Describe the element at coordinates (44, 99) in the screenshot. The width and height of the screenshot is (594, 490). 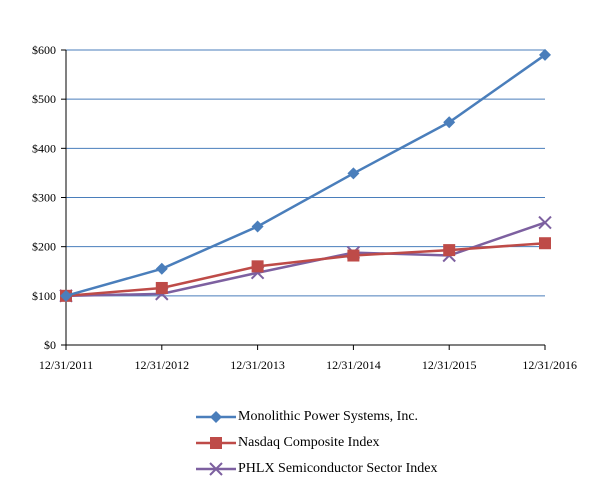
I see `y-tick-label: $500` at that location.